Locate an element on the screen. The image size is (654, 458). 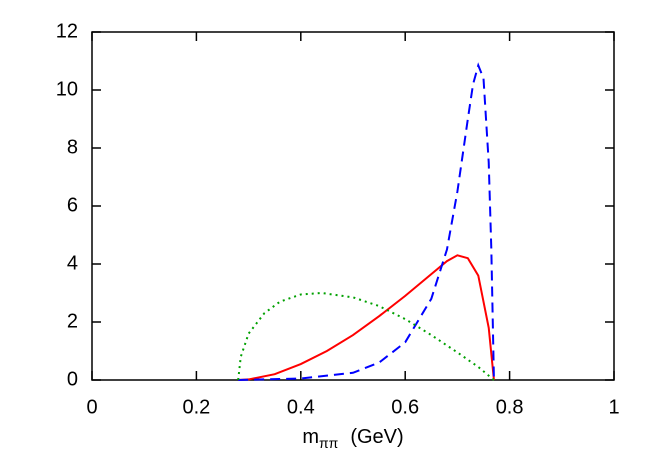
y-tick-label: 10 is located at coordinates (67, 89).